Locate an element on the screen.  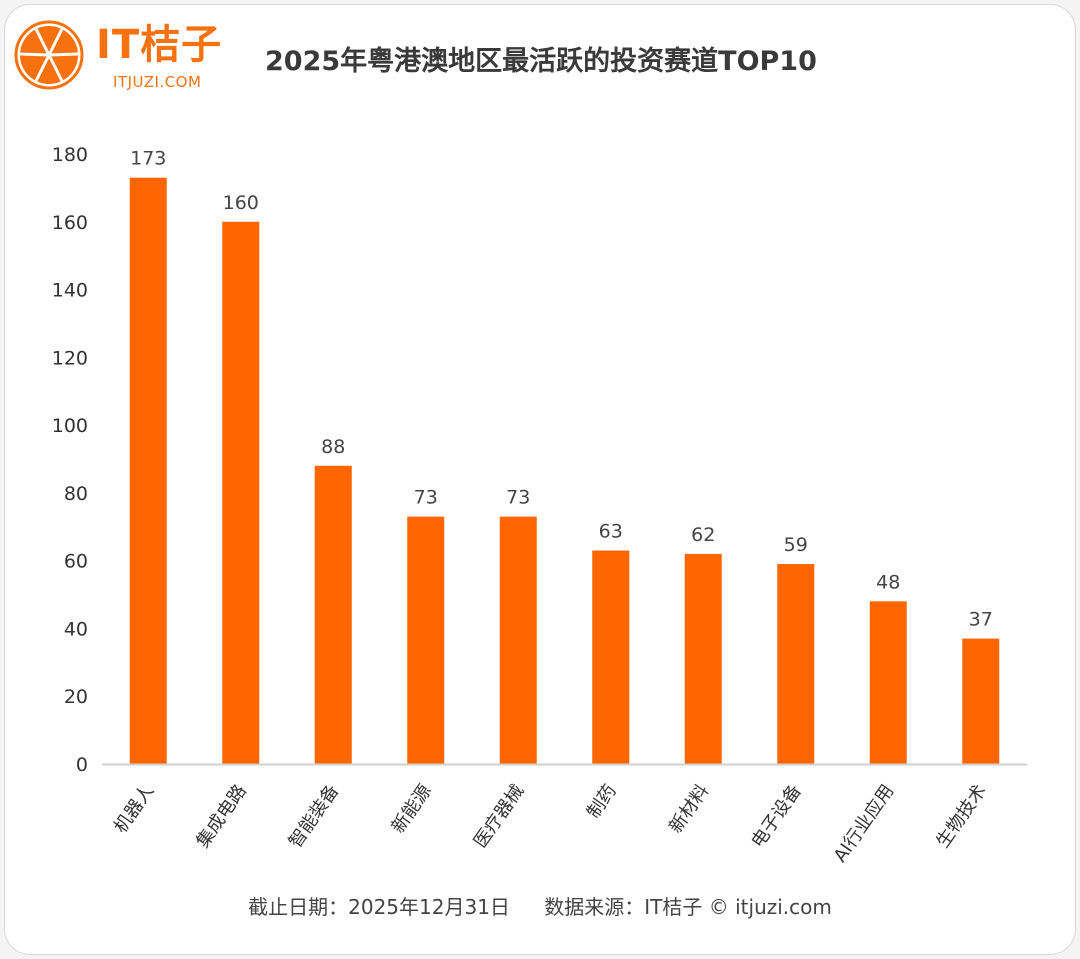
data-label: 173 is located at coordinates (148, 159).